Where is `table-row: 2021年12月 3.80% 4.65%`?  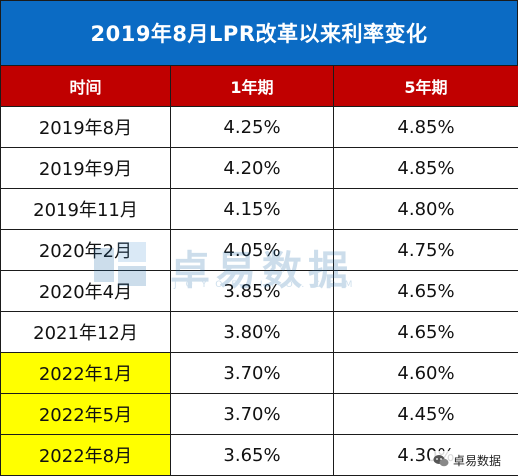
table-row: 2021年12月 3.80% 4.65% is located at coordinates (259, 332).